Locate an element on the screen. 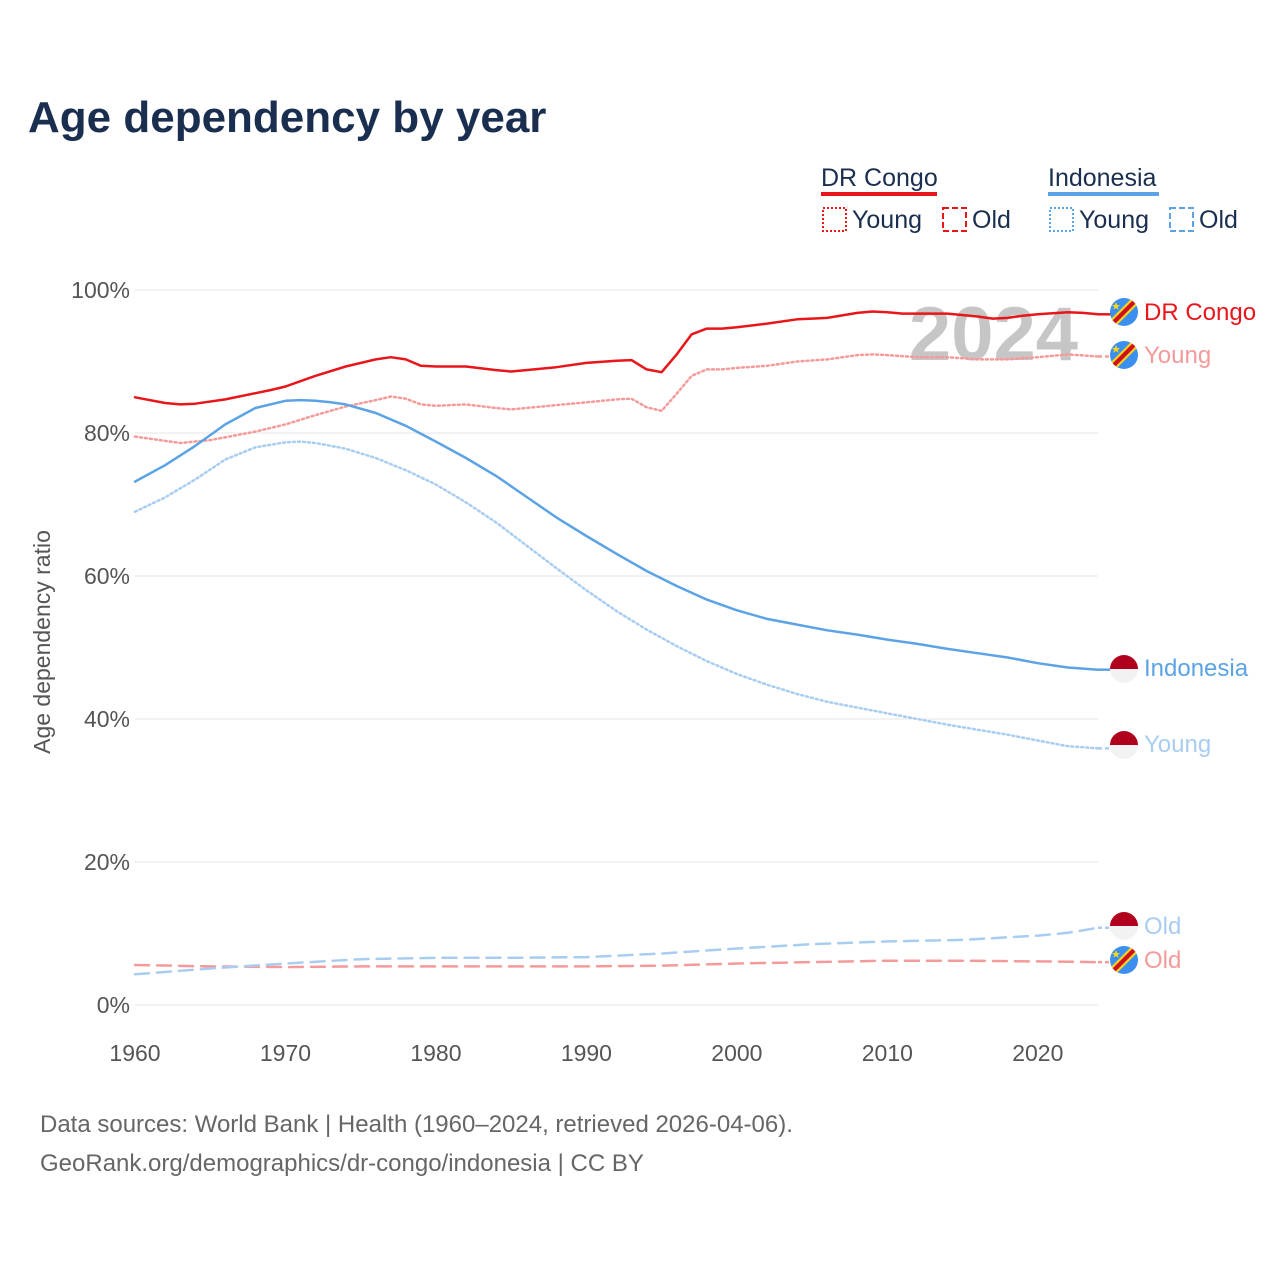  x-tick-label: 1990 is located at coordinates (586, 1053).